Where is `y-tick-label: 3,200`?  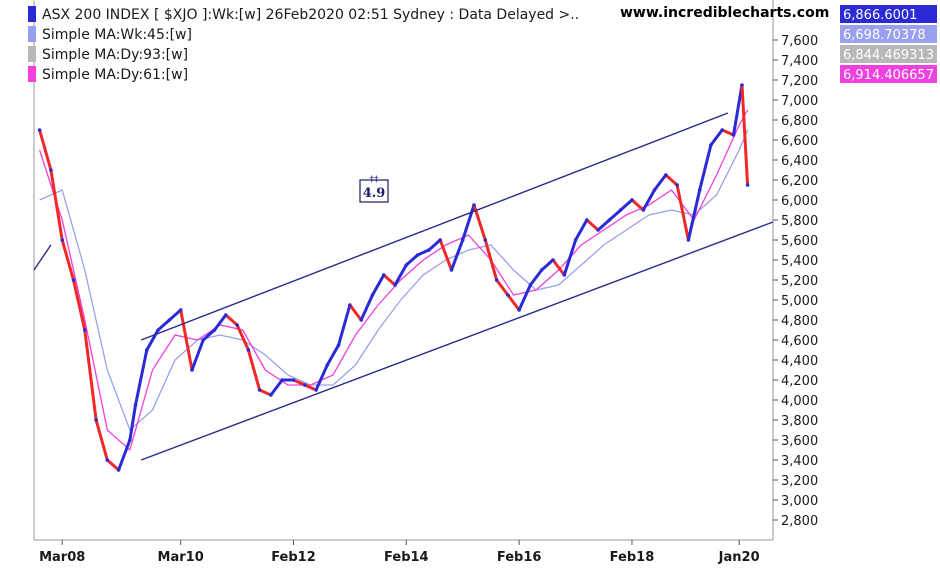
y-tick-label: 3,200 is located at coordinates (799, 481).